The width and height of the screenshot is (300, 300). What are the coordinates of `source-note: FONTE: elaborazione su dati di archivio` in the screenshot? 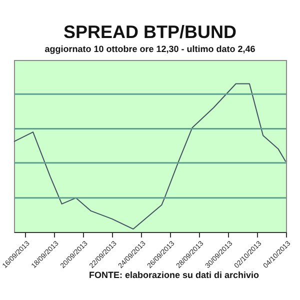 It's located at (174, 275).